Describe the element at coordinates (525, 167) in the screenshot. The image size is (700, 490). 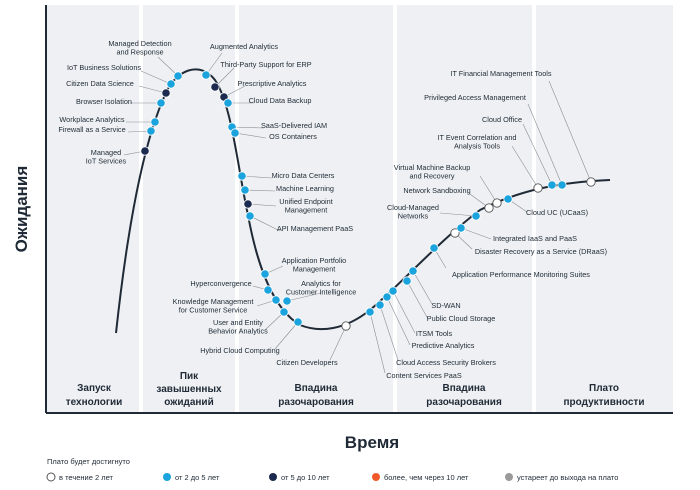
I see `leader-it-event-correlation-and-analysis-tools` at that location.